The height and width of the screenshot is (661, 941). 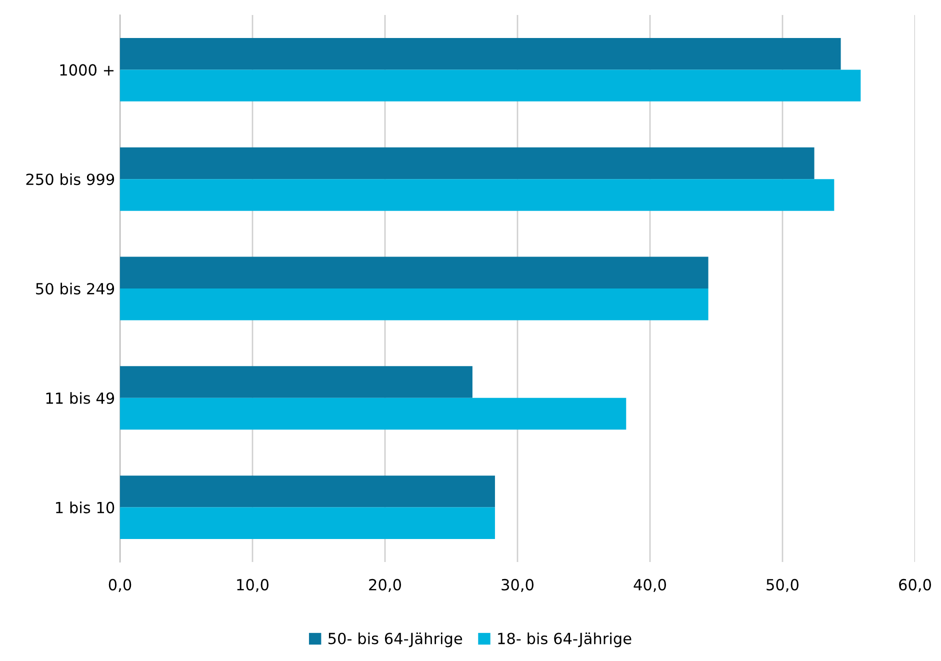 I want to click on legend-label: 18- bis 64-Jährige, so click(x=565, y=640).